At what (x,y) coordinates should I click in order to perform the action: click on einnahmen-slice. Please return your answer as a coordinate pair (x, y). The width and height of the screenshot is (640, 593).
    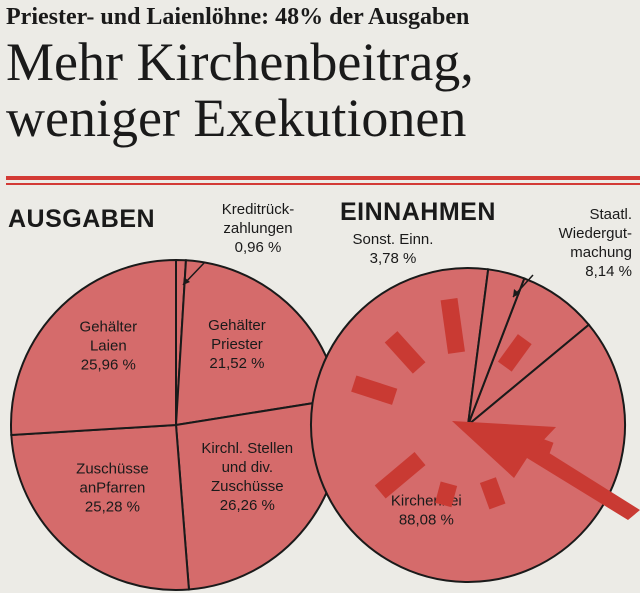
    Looking at the image, I should click on (496, 347).